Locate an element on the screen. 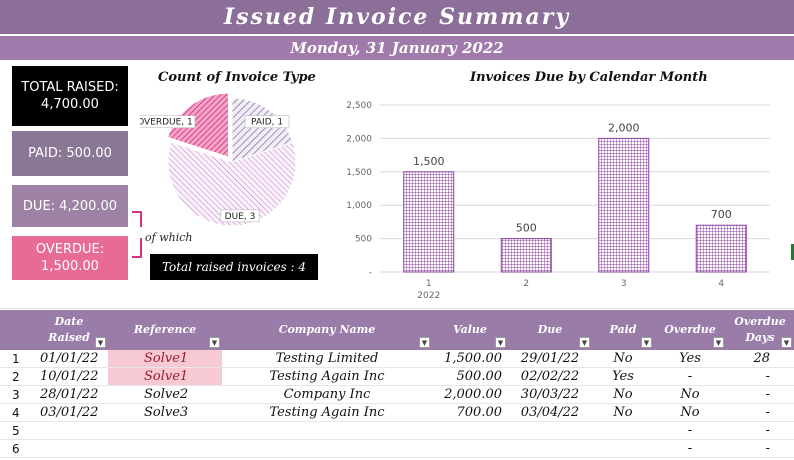 This screenshot has width=794, height=460. row-number: 3 is located at coordinates (15, 394).